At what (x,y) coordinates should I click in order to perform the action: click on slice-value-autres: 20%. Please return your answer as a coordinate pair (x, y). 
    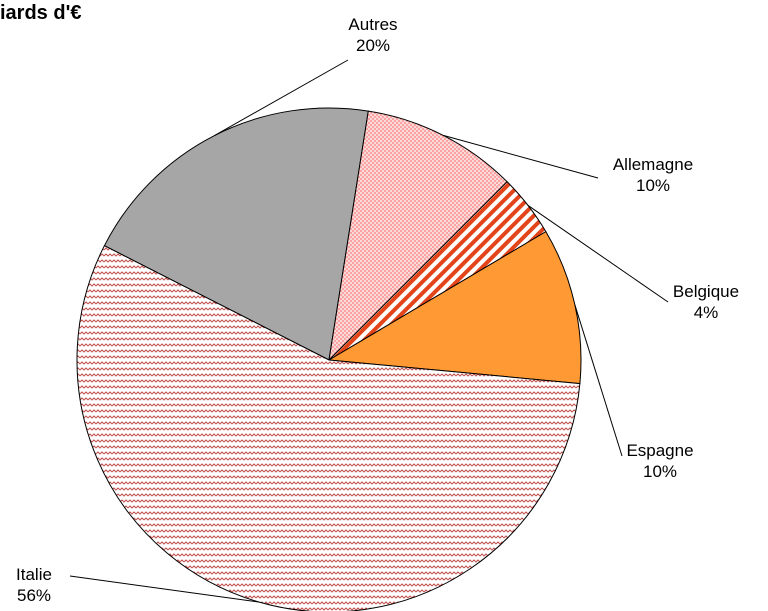
    Looking at the image, I should click on (373, 45).